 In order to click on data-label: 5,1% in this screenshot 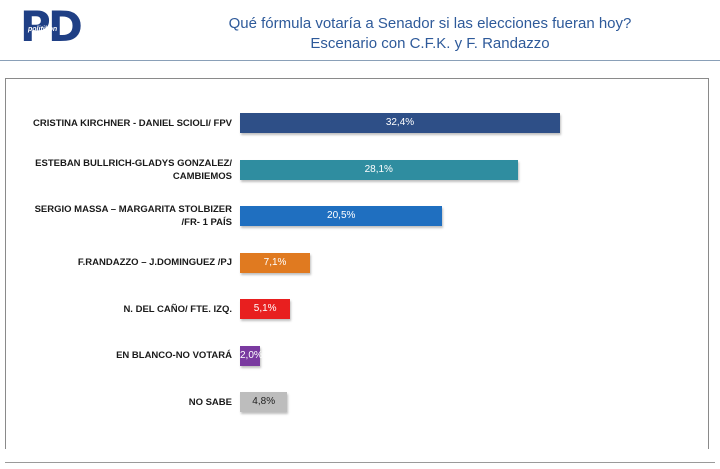, I will do `click(265, 308)`.